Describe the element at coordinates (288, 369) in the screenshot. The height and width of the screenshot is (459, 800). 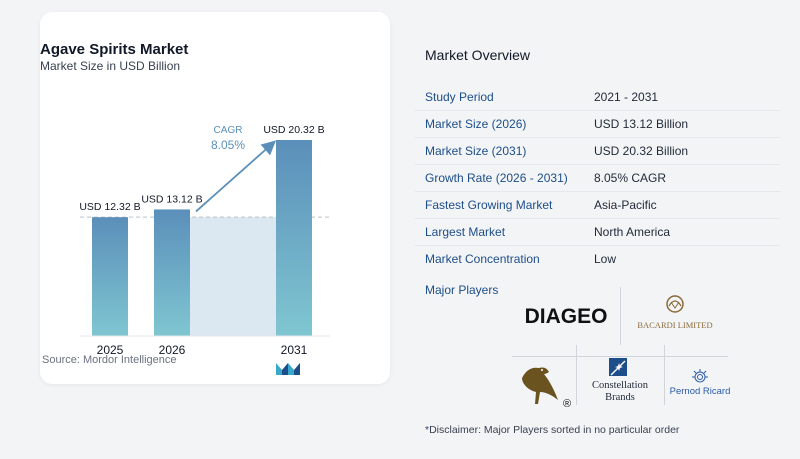
I see `mordor-logo-icon` at that location.